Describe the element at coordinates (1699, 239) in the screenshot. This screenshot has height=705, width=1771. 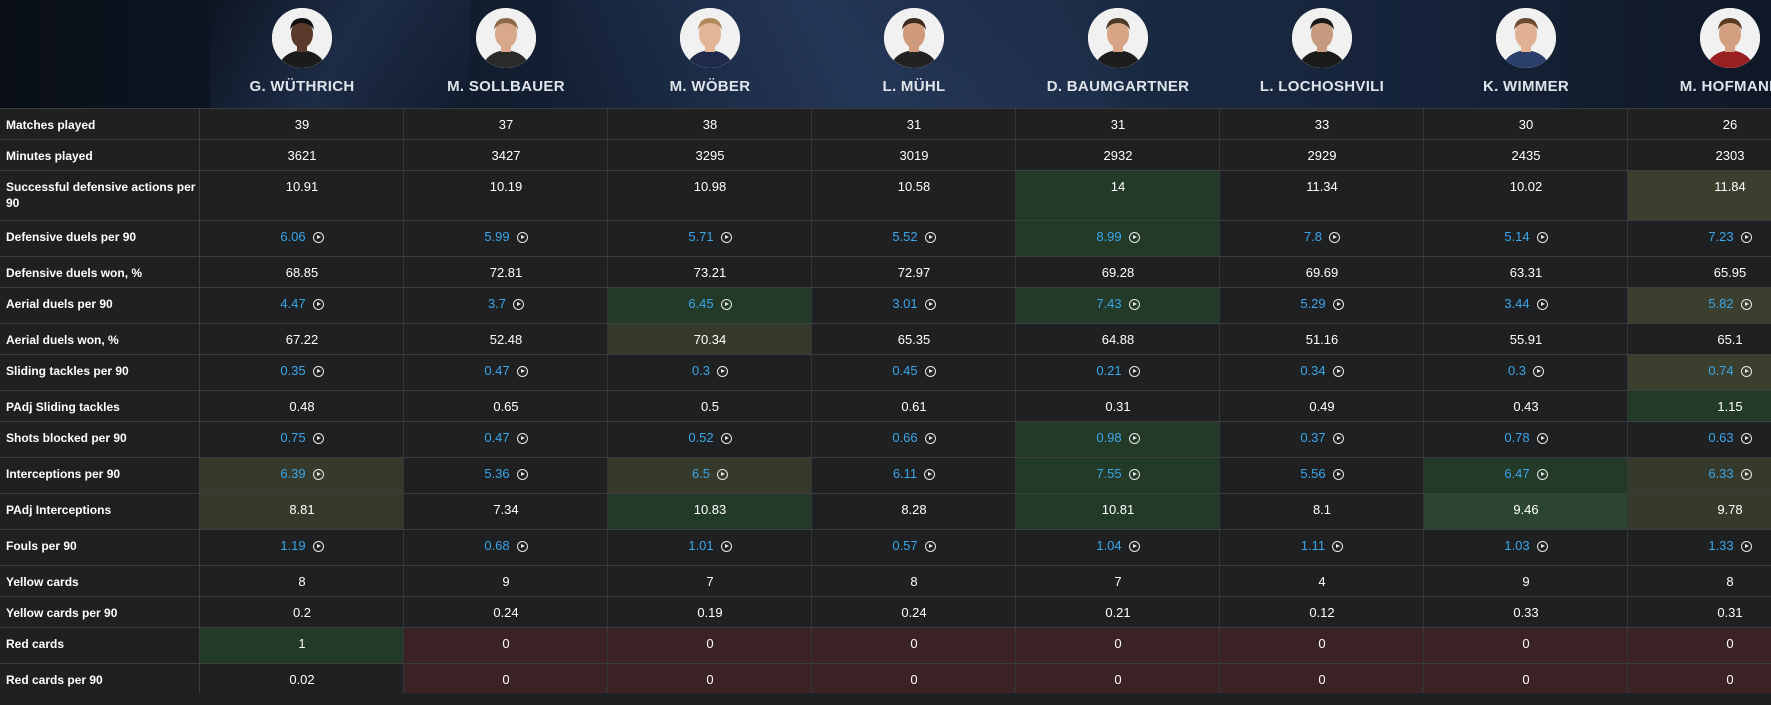
I see `table-cell: 7.23` at that location.